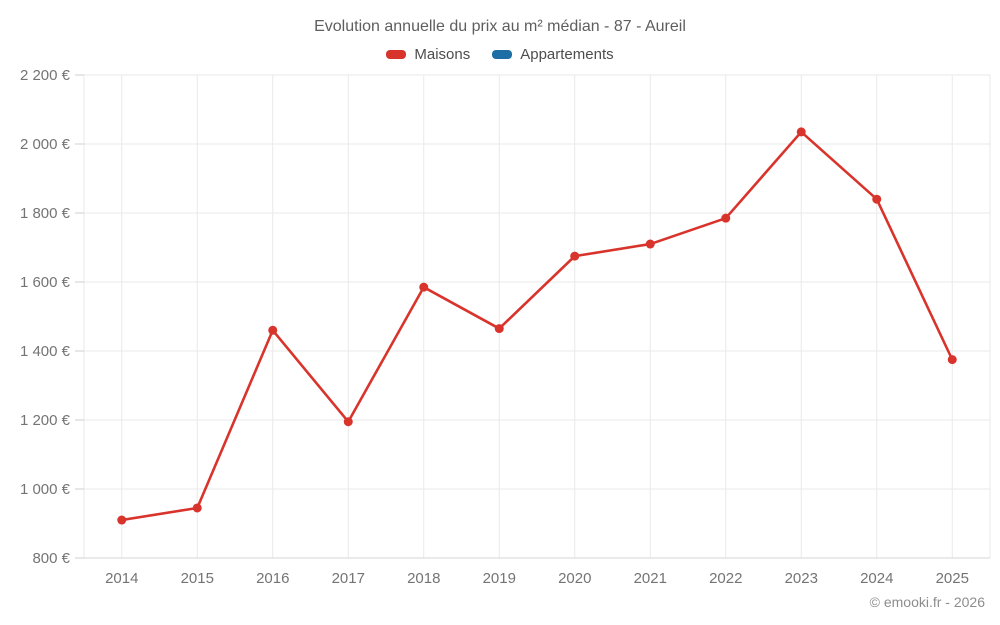 The width and height of the screenshot is (1000, 625). I want to click on y-axis-label: 2 000 €, so click(45, 144).